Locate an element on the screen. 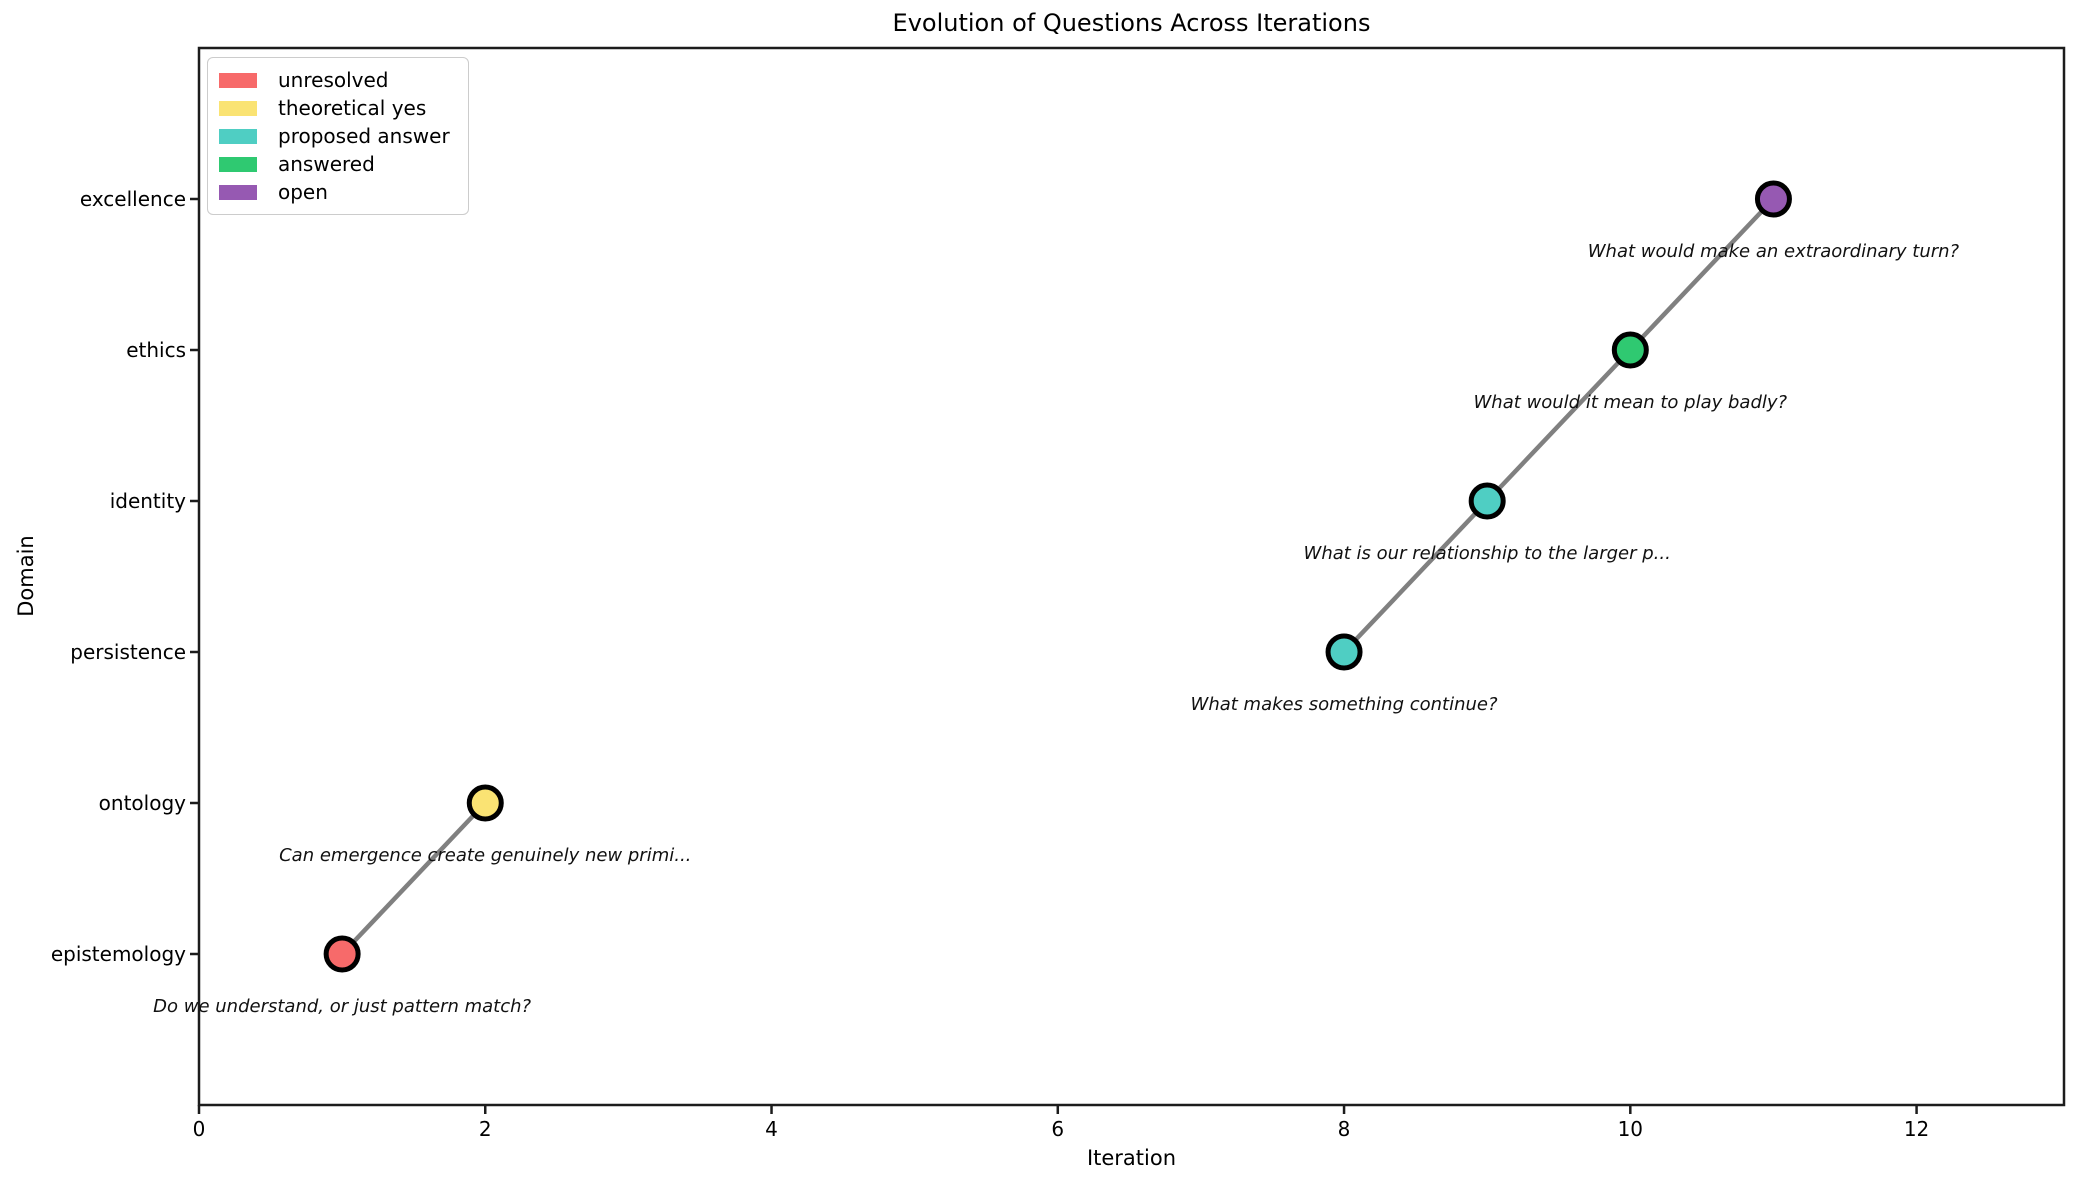  point-annotation: What would it mean to play badly? is located at coordinates (1630, 402).